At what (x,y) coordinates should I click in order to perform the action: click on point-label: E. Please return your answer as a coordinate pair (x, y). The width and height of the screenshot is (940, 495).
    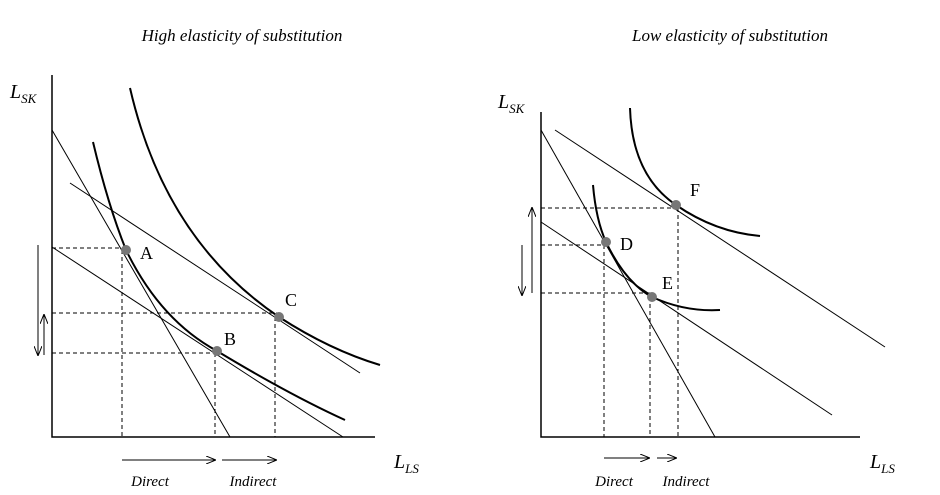
    Looking at the image, I should click on (667, 283).